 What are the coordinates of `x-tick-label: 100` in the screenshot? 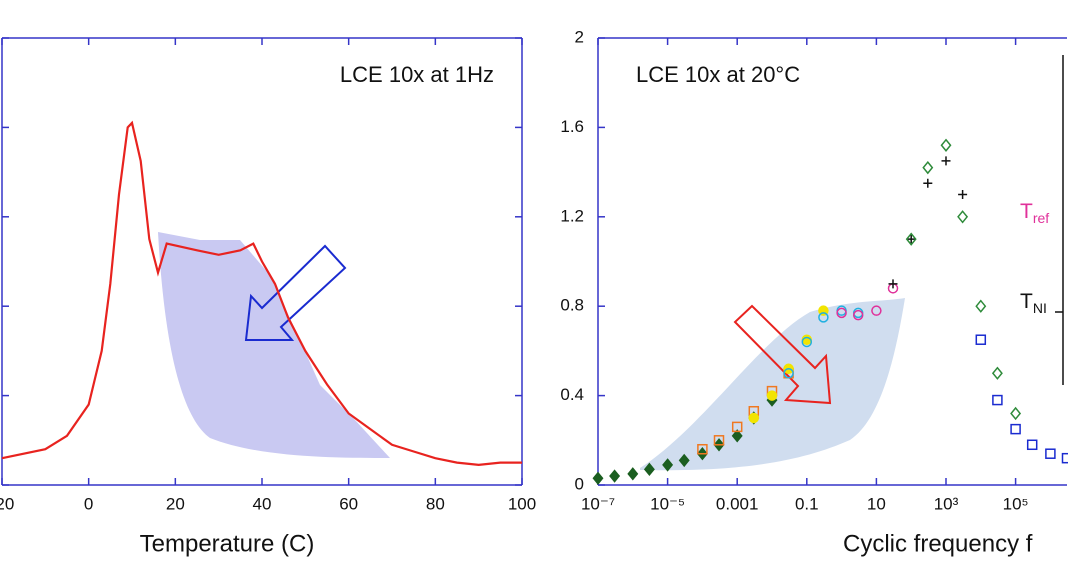 It's located at (522, 503).